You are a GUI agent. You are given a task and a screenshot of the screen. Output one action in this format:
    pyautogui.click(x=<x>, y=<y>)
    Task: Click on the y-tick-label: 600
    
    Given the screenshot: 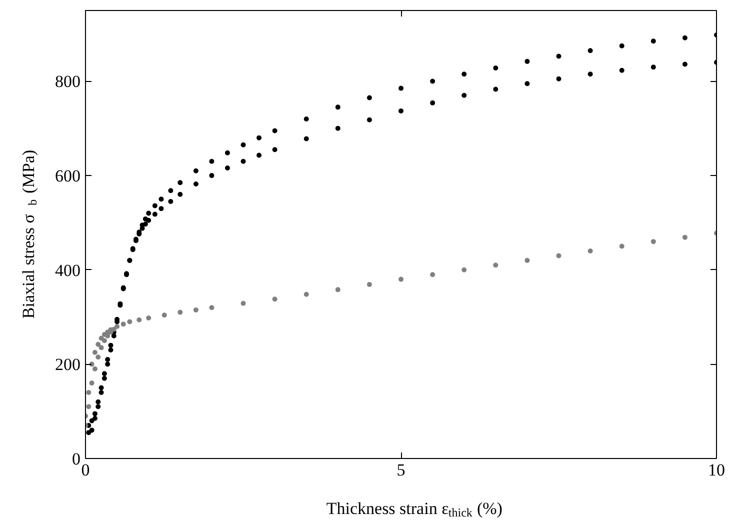 What is the action you would take?
    pyautogui.click(x=67, y=176)
    